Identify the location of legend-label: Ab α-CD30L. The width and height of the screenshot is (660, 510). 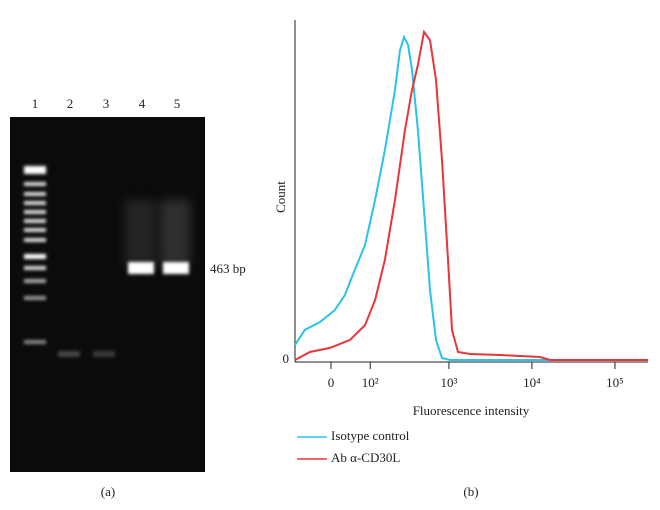
(365, 457).